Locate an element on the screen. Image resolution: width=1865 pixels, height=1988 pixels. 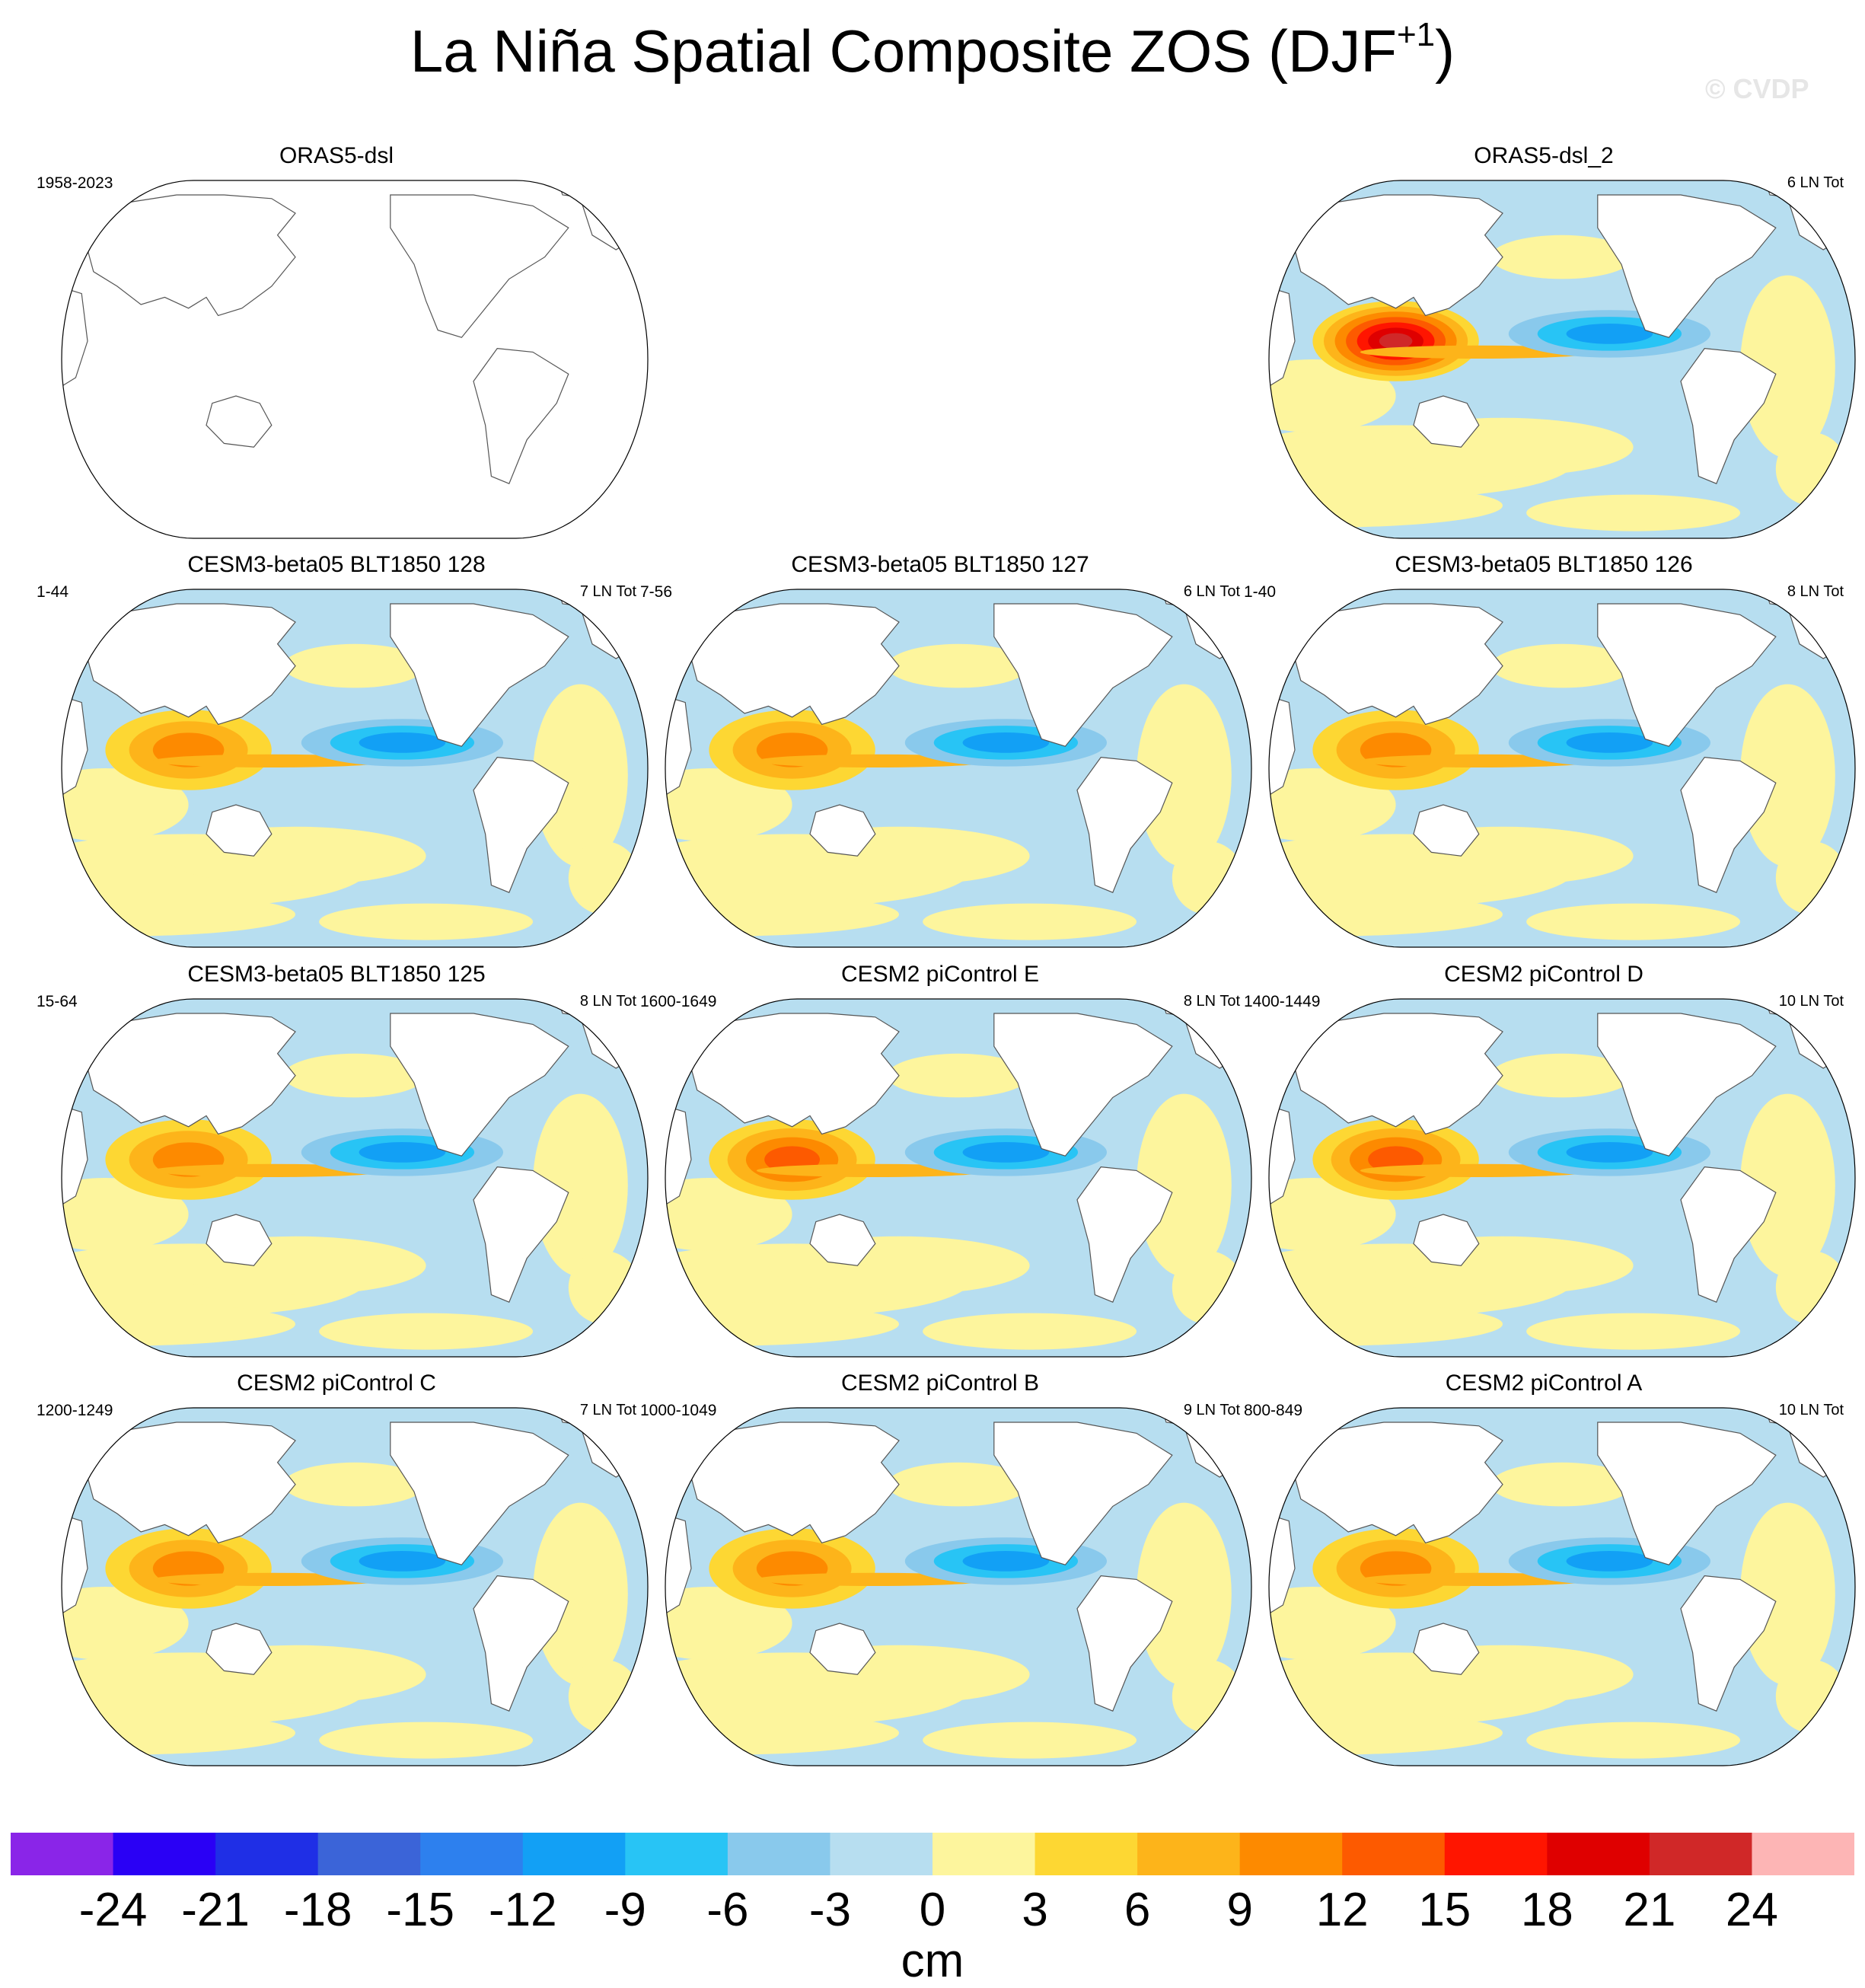
map-panel: CESM2 piControl E 1600-1649 8 LN Tot is located at coordinates (944, 1165).